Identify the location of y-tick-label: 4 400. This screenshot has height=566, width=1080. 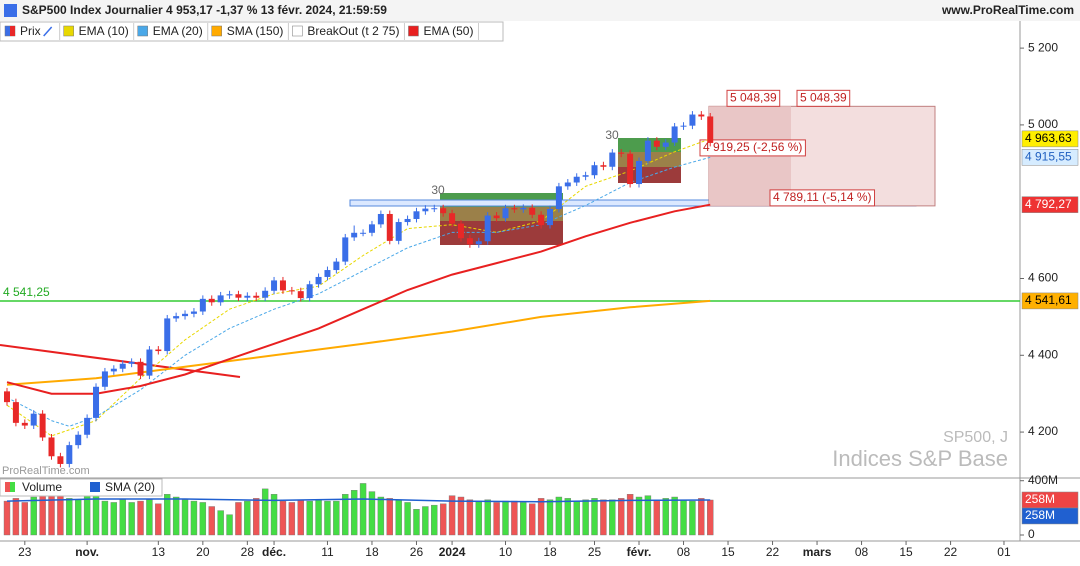
(1043, 354).